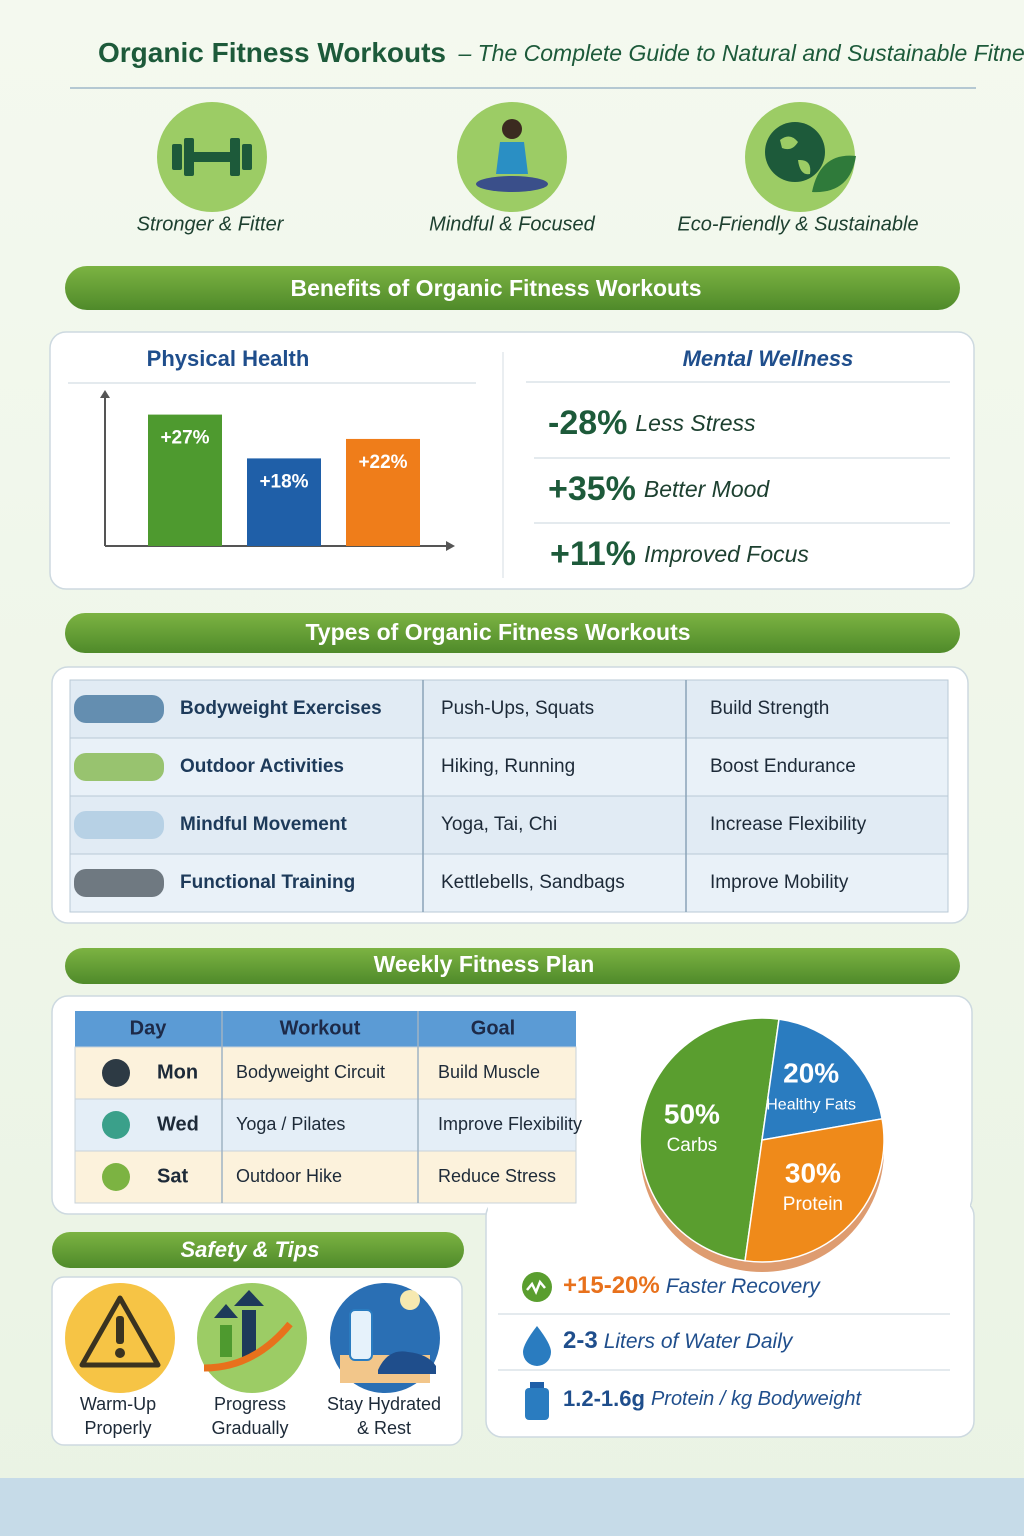  Describe the element at coordinates (769, 708) in the screenshot. I see `workout-benefit: Build Strength` at that location.